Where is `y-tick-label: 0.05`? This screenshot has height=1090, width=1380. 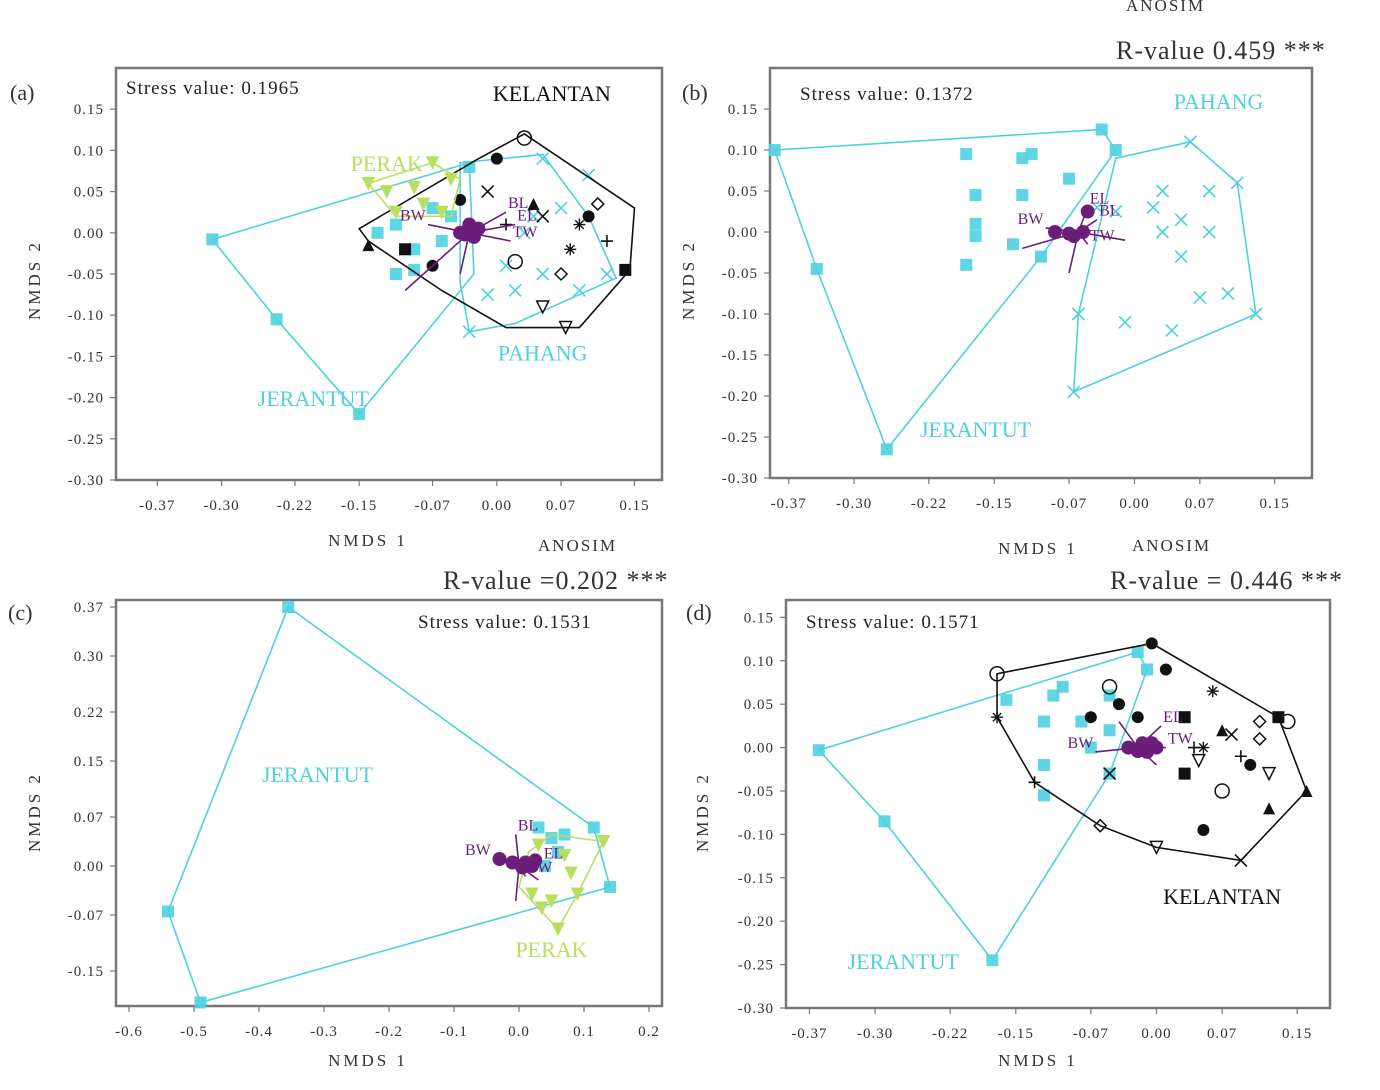
y-tick-label: 0.05 is located at coordinates (759, 705).